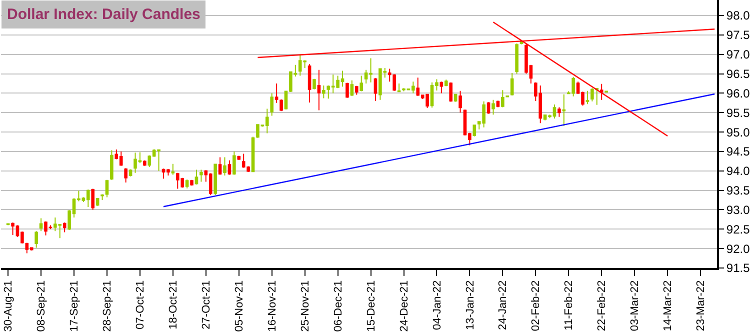 The height and width of the screenshot is (334, 753). What do you see at coordinates (305, 306) in the screenshot?
I see `x-tick-label: 25-Nov-21` at bounding box center [305, 306].